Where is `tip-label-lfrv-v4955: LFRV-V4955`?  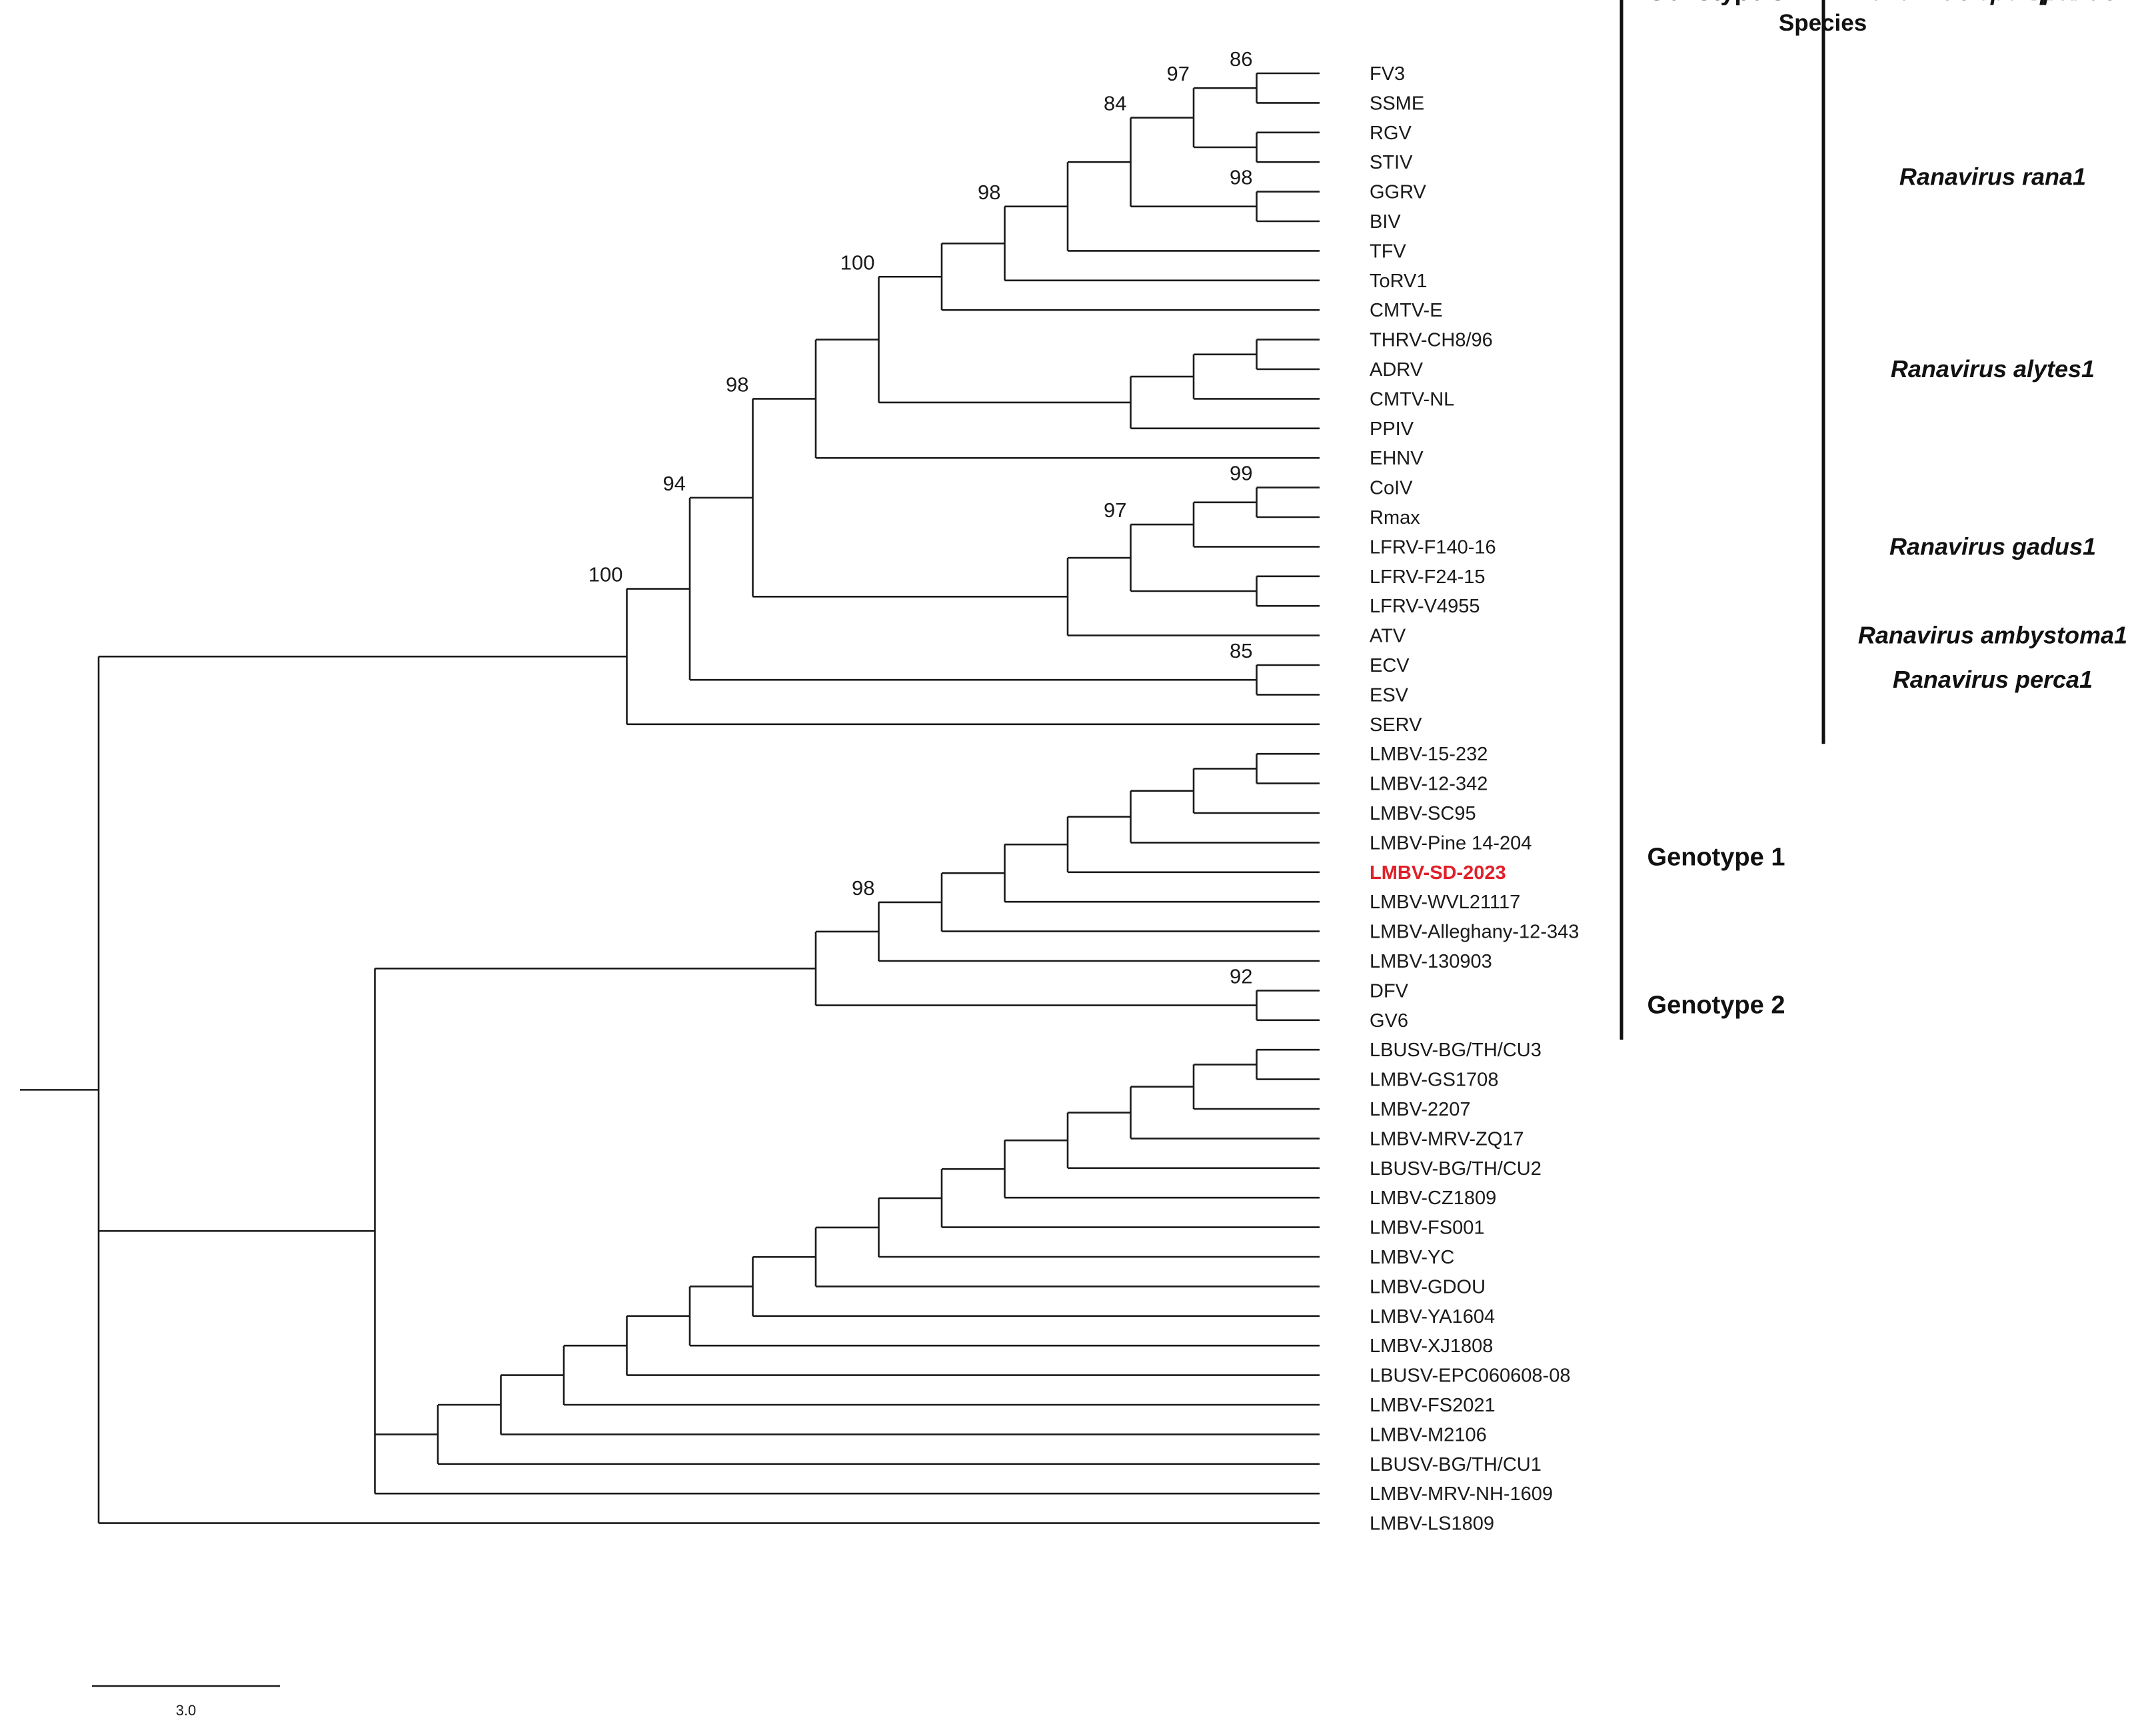 tip-label-lfrv-v4955: LFRV-V4955 is located at coordinates (1425, 606).